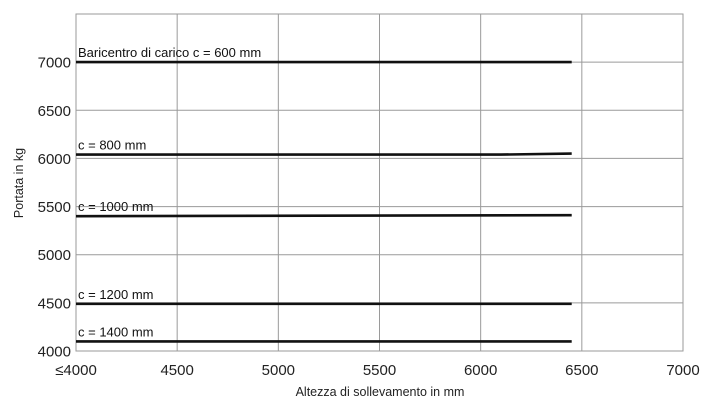  I want to click on y-tick-labels: 4000 4500 5000 5500 6000 6500 7000, so click(54, 208).